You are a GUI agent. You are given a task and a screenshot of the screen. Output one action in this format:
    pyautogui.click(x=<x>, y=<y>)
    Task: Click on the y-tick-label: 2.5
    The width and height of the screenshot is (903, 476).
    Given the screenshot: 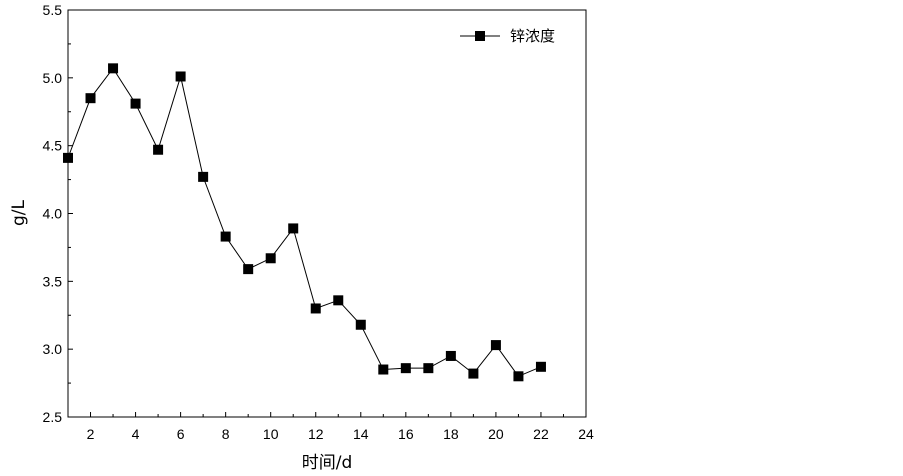 What is the action you would take?
    pyautogui.click(x=53, y=417)
    